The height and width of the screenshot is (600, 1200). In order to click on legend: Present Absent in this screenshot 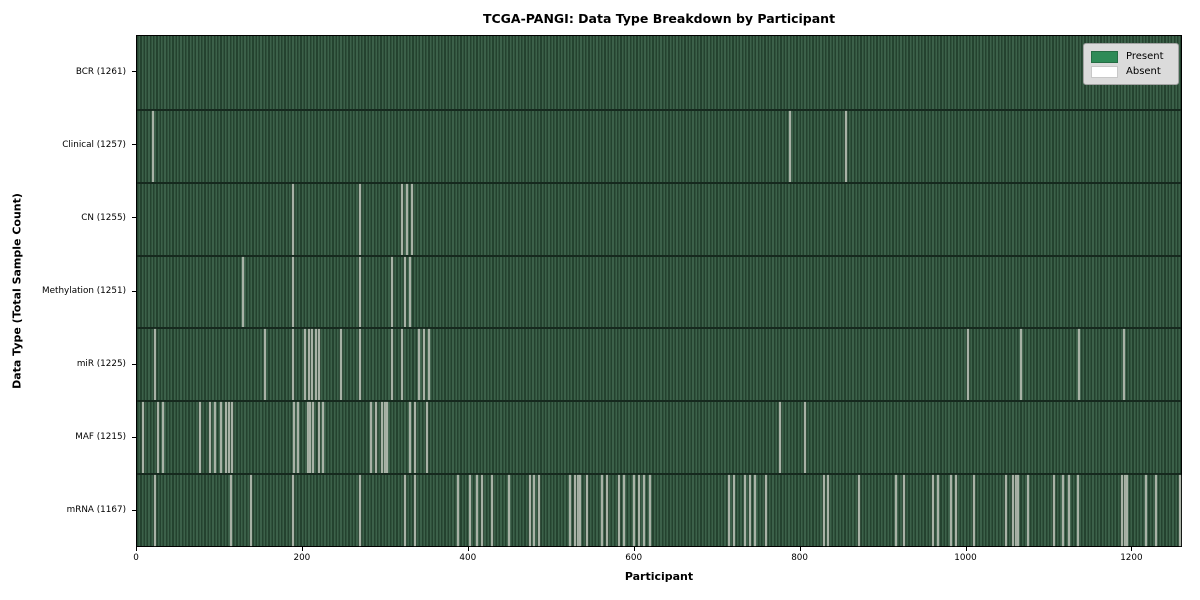, I will do `click(1131, 64)`.